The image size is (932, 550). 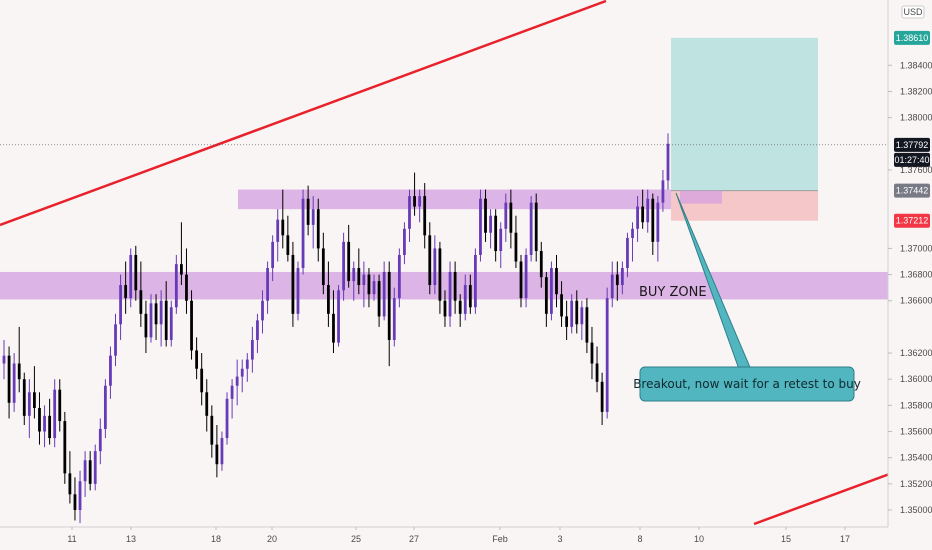 I want to click on resistance-zone, so click(x=479, y=199).